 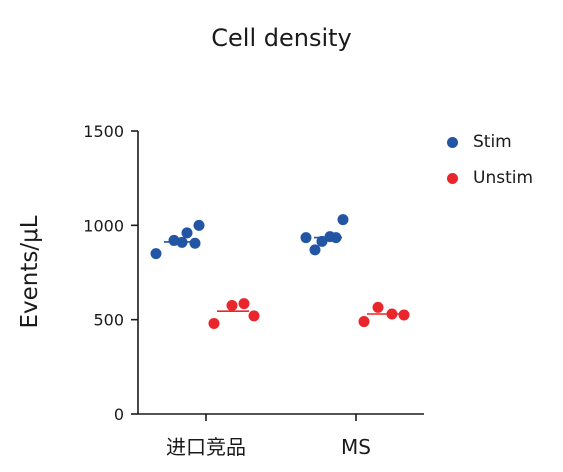 I want to click on x-tick-label: 进口竞品, so click(x=206, y=447).